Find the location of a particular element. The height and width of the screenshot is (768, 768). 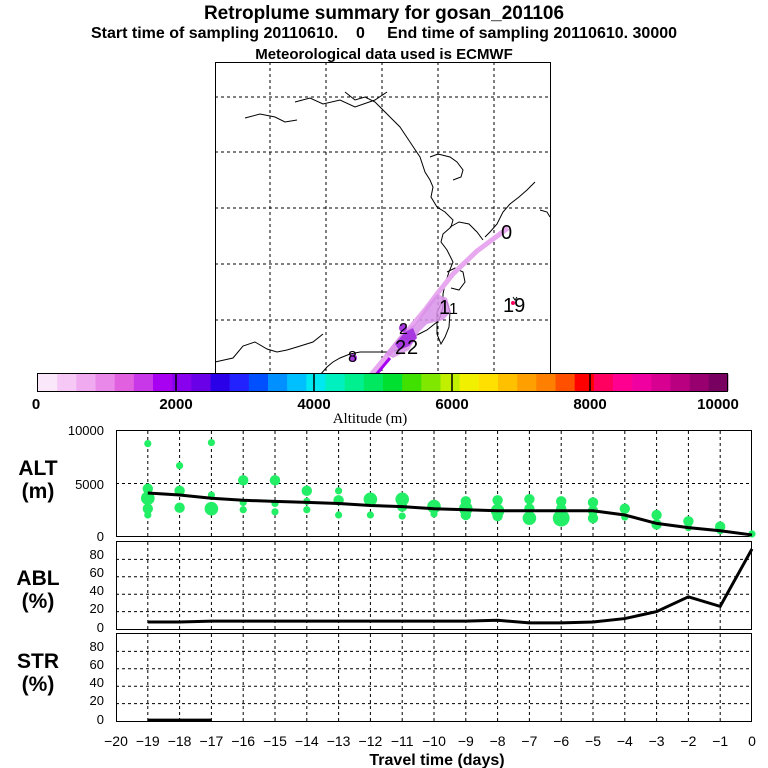

str-ytick: 0 is located at coordinates (100, 719).